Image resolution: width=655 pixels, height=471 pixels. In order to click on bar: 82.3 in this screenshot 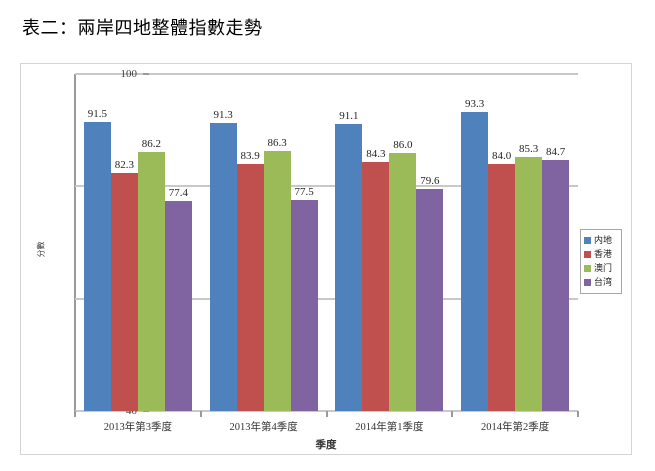, I will do `click(124, 285)`.